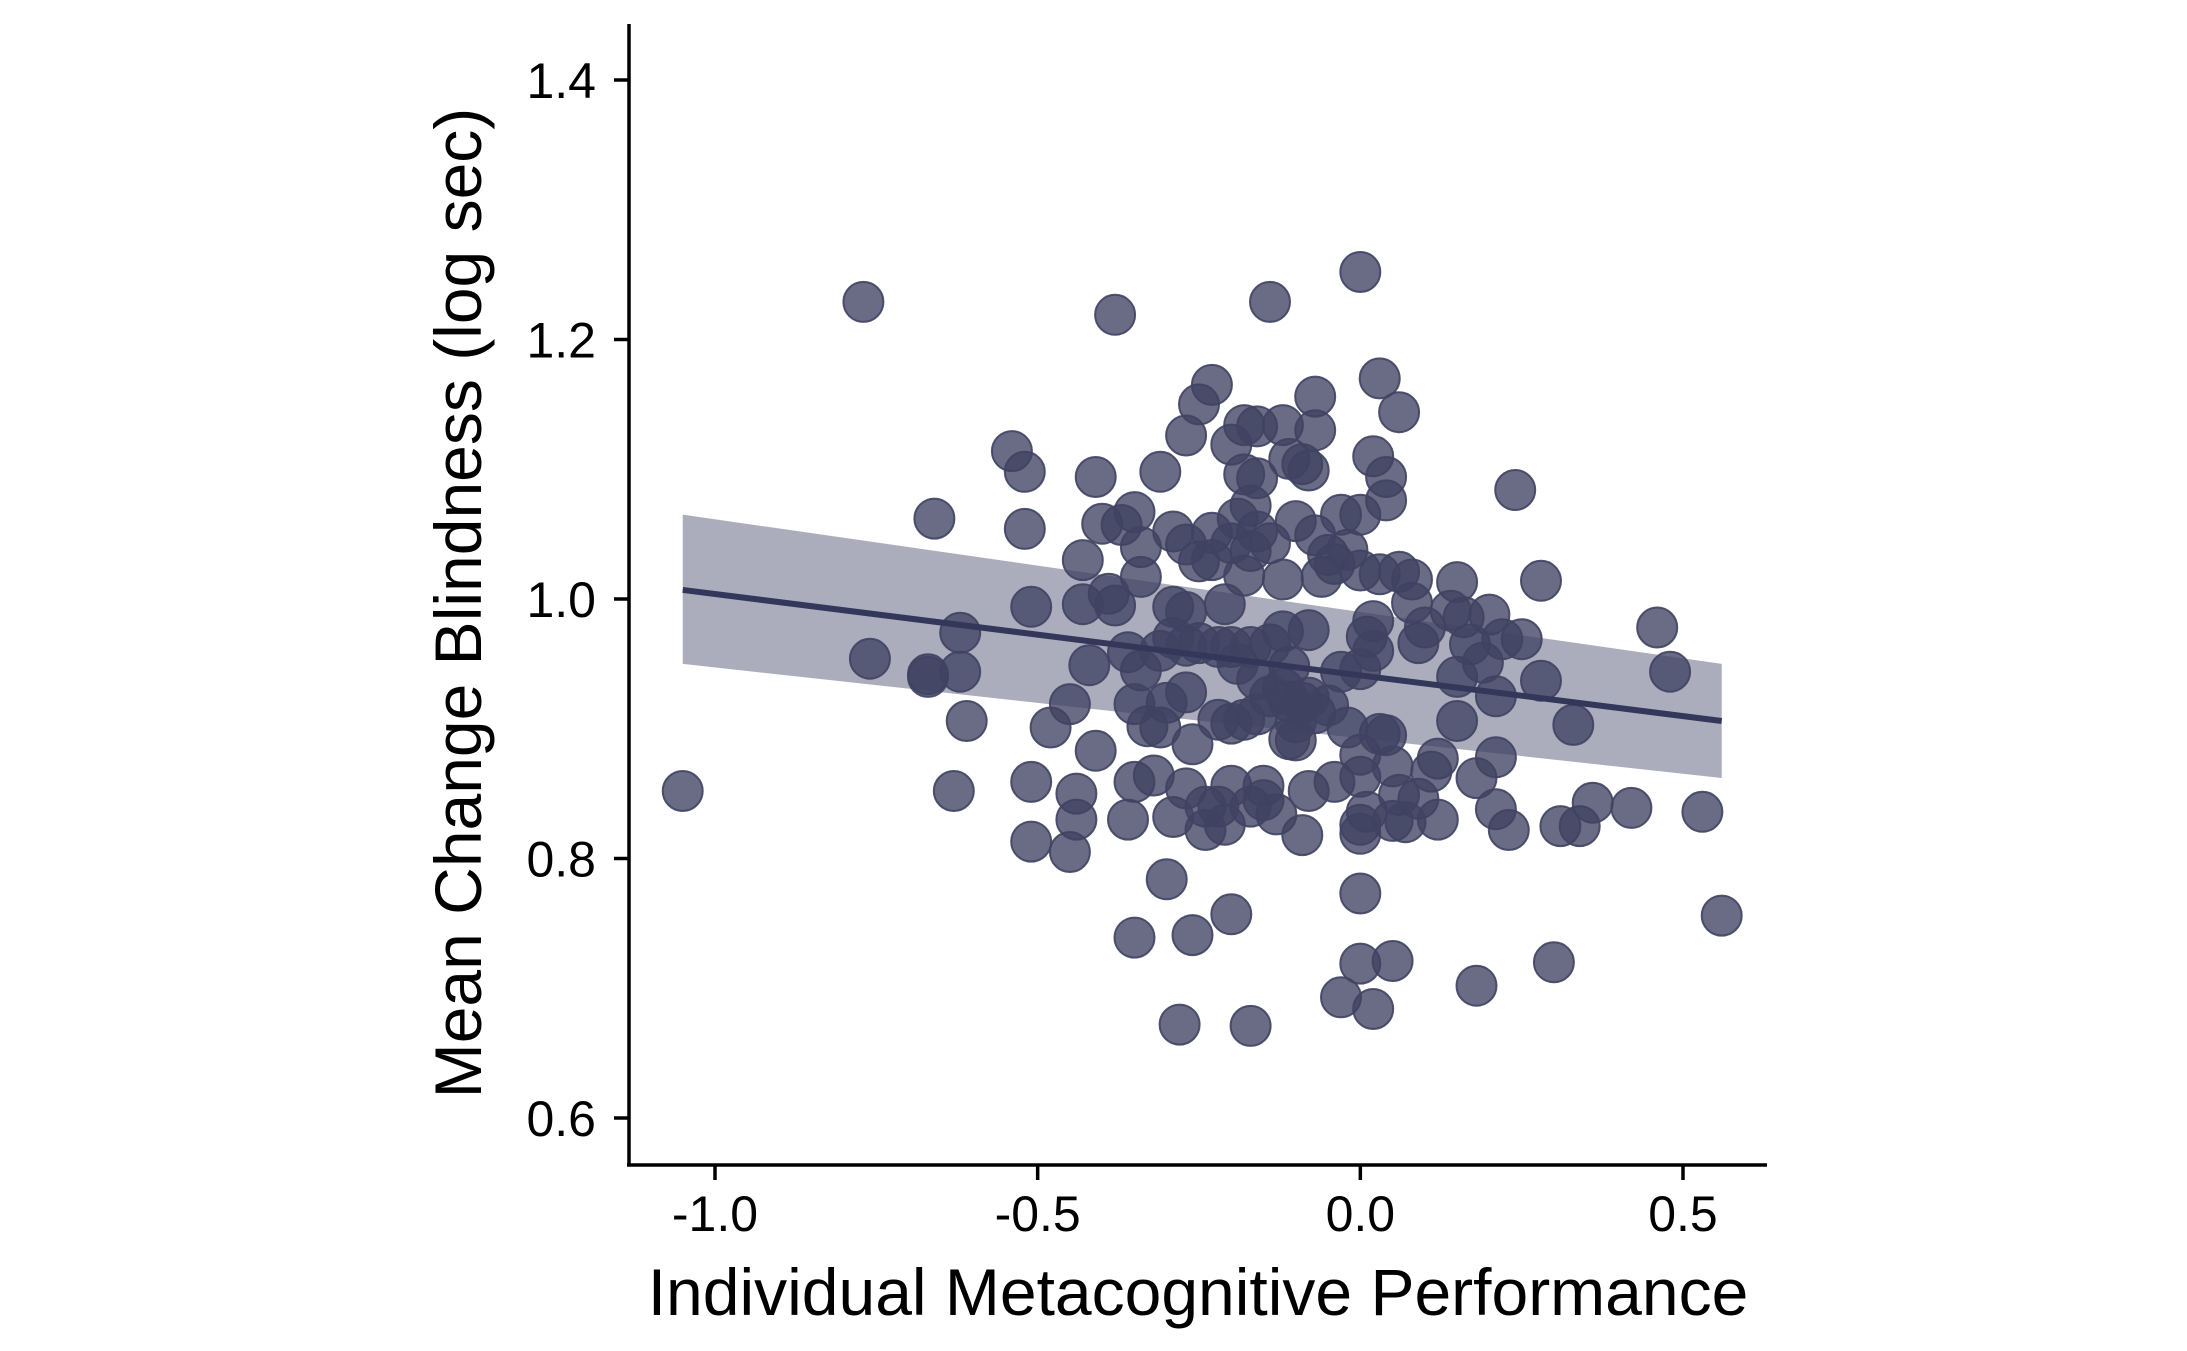  Describe the element at coordinates (715, 1214) in the screenshot. I see `x-tick-label: -1.0` at that location.